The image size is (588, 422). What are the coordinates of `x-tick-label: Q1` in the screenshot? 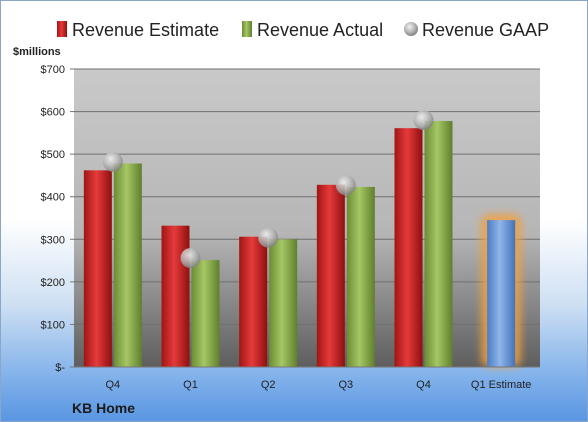 It's located at (190, 385).